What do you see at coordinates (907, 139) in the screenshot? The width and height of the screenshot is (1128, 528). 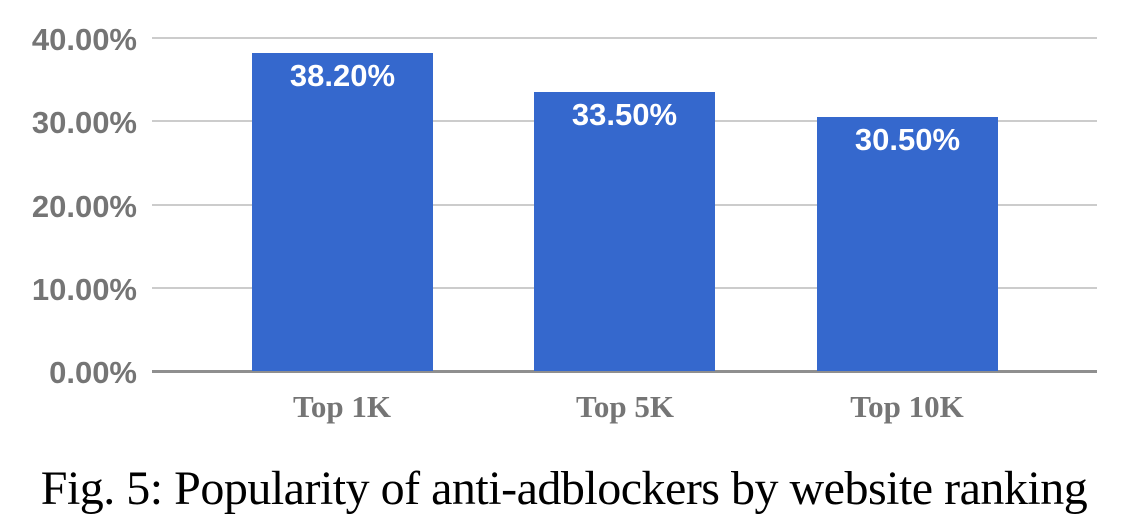 I see `bar-value-label: 30.50%` at bounding box center [907, 139].